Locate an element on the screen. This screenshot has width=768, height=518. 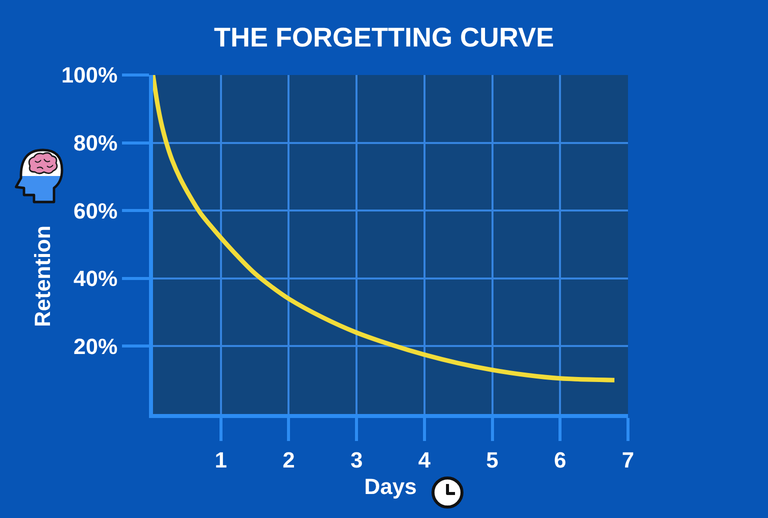
x-tick-label: 5 is located at coordinates (492, 459).